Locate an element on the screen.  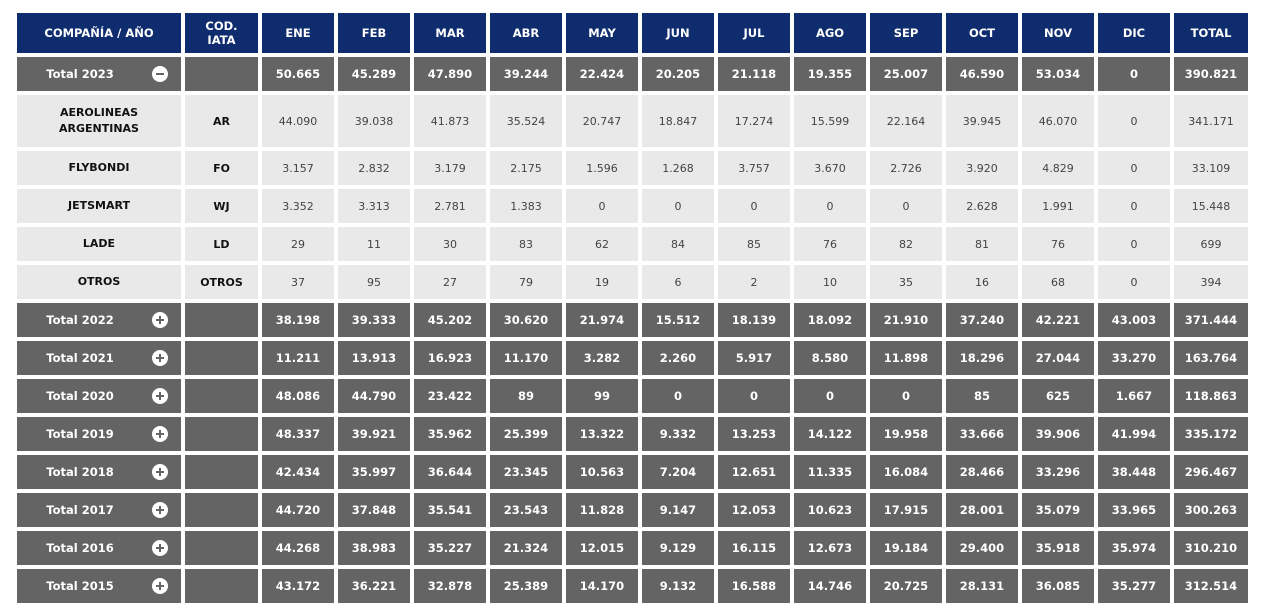
month-value: 2 is located at coordinates (754, 282).